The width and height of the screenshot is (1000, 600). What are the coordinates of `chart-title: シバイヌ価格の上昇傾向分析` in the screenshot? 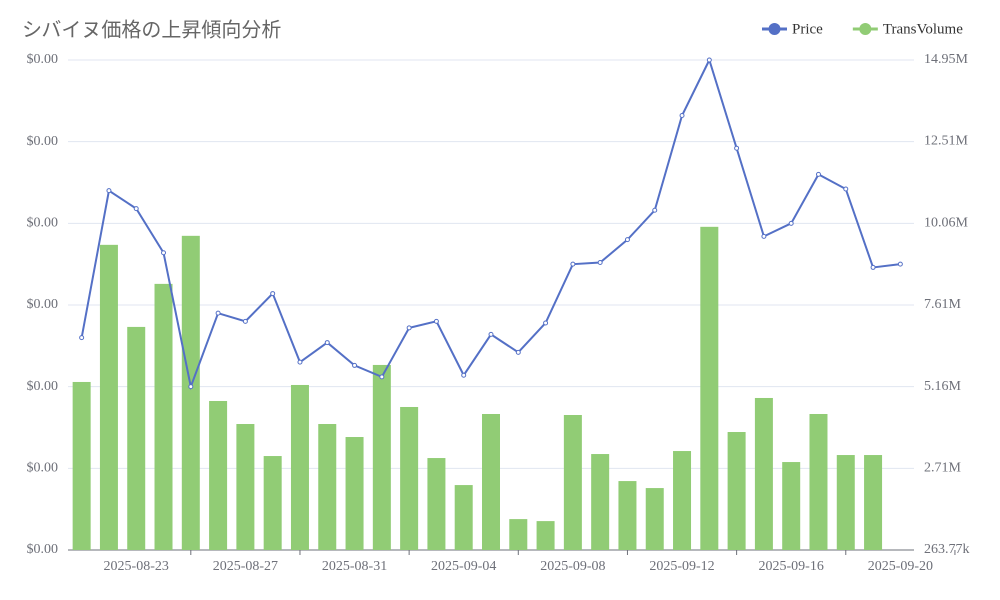 It's located at (151, 30).